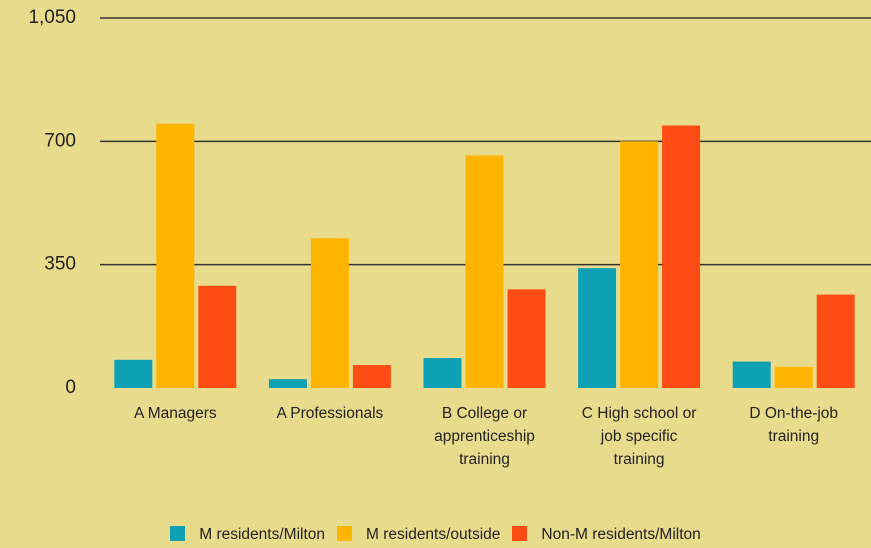 Image resolution: width=871 pixels, height=548 pixels. I want to click on legend-item: M residents/Milton, so click(247, 535).